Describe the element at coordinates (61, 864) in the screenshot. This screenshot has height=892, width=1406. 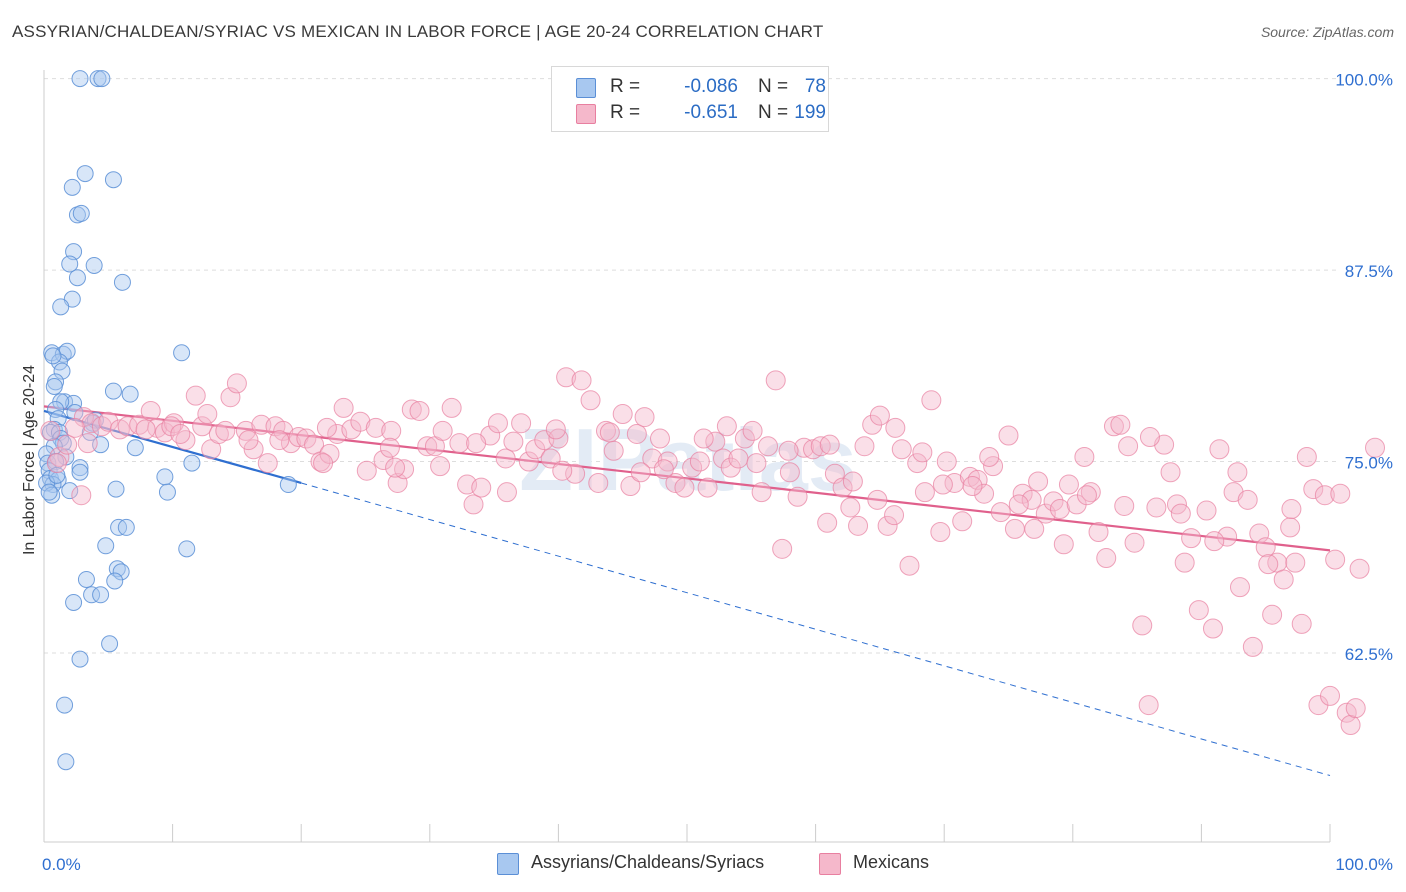
I see `x-tick-label: 0.0%` at that location.